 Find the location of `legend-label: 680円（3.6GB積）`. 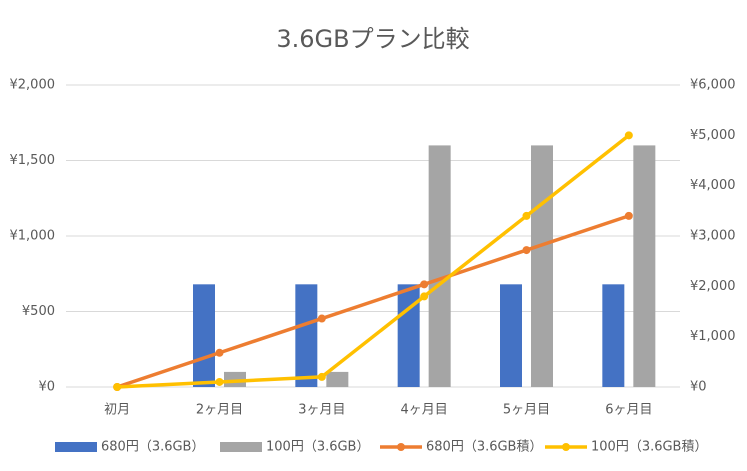

legend-label: 680円（3.6GB積） is located at coordinates (484, 447).